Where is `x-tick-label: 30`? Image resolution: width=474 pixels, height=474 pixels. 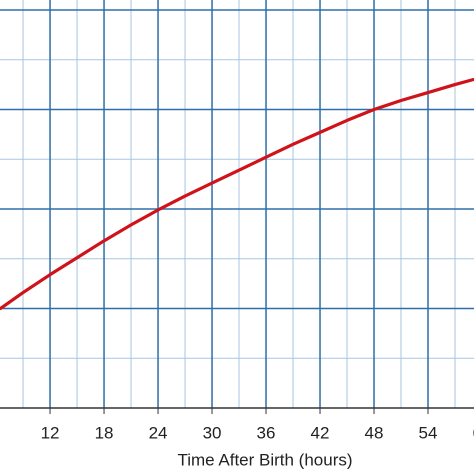 x-tick-label: 30 is located at coordinates (212, 432).